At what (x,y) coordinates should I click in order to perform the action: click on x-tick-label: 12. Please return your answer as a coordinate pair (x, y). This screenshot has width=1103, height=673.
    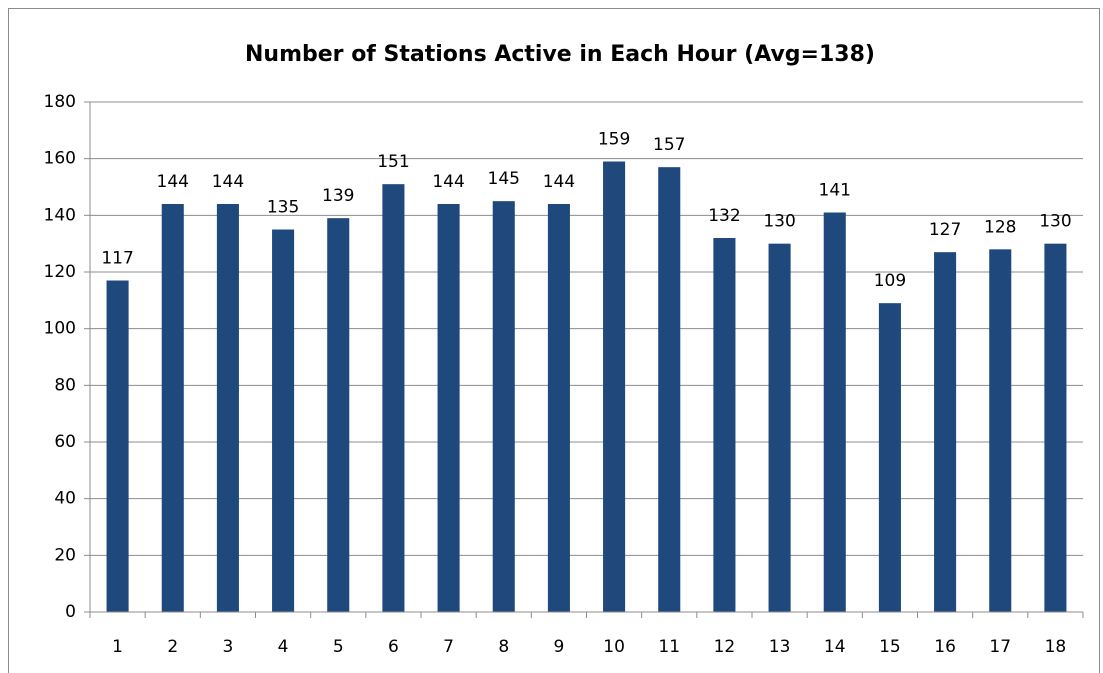
    Looking at the image, I should click on (725, 647).